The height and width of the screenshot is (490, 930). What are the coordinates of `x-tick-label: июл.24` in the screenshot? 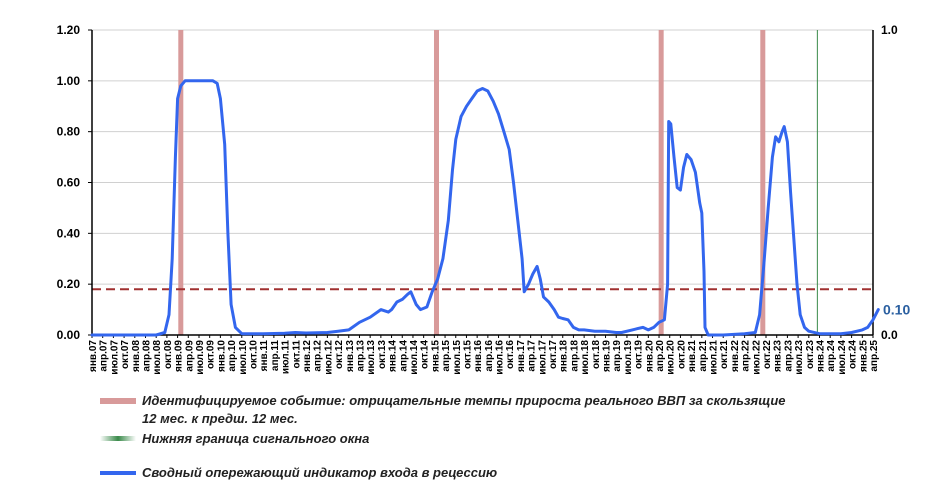 It's located at (842, 357).